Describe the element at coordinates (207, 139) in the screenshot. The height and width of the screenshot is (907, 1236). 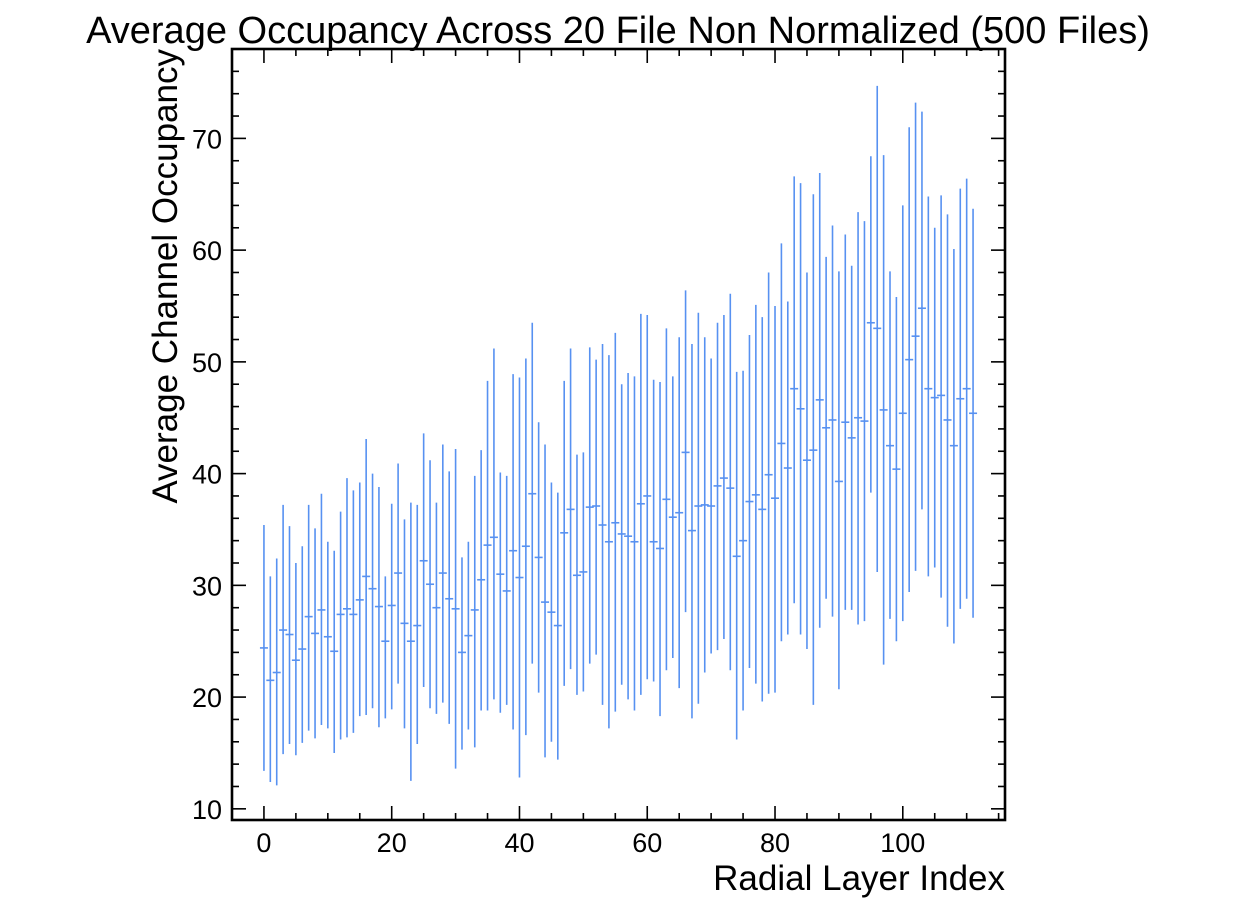
I see `y-tick-label: 70` at that location.